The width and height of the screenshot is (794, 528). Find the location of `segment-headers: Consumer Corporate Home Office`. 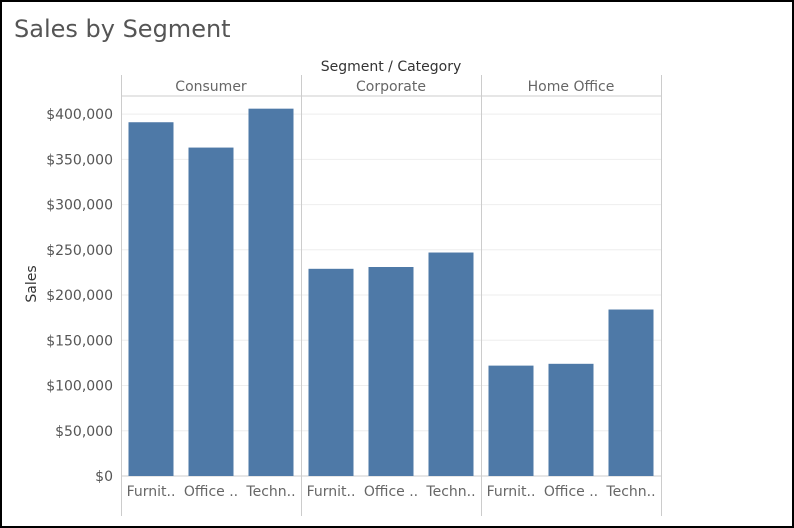

segment-headers: Consumer Corporate Home Office is located at coordinates (394, 87).